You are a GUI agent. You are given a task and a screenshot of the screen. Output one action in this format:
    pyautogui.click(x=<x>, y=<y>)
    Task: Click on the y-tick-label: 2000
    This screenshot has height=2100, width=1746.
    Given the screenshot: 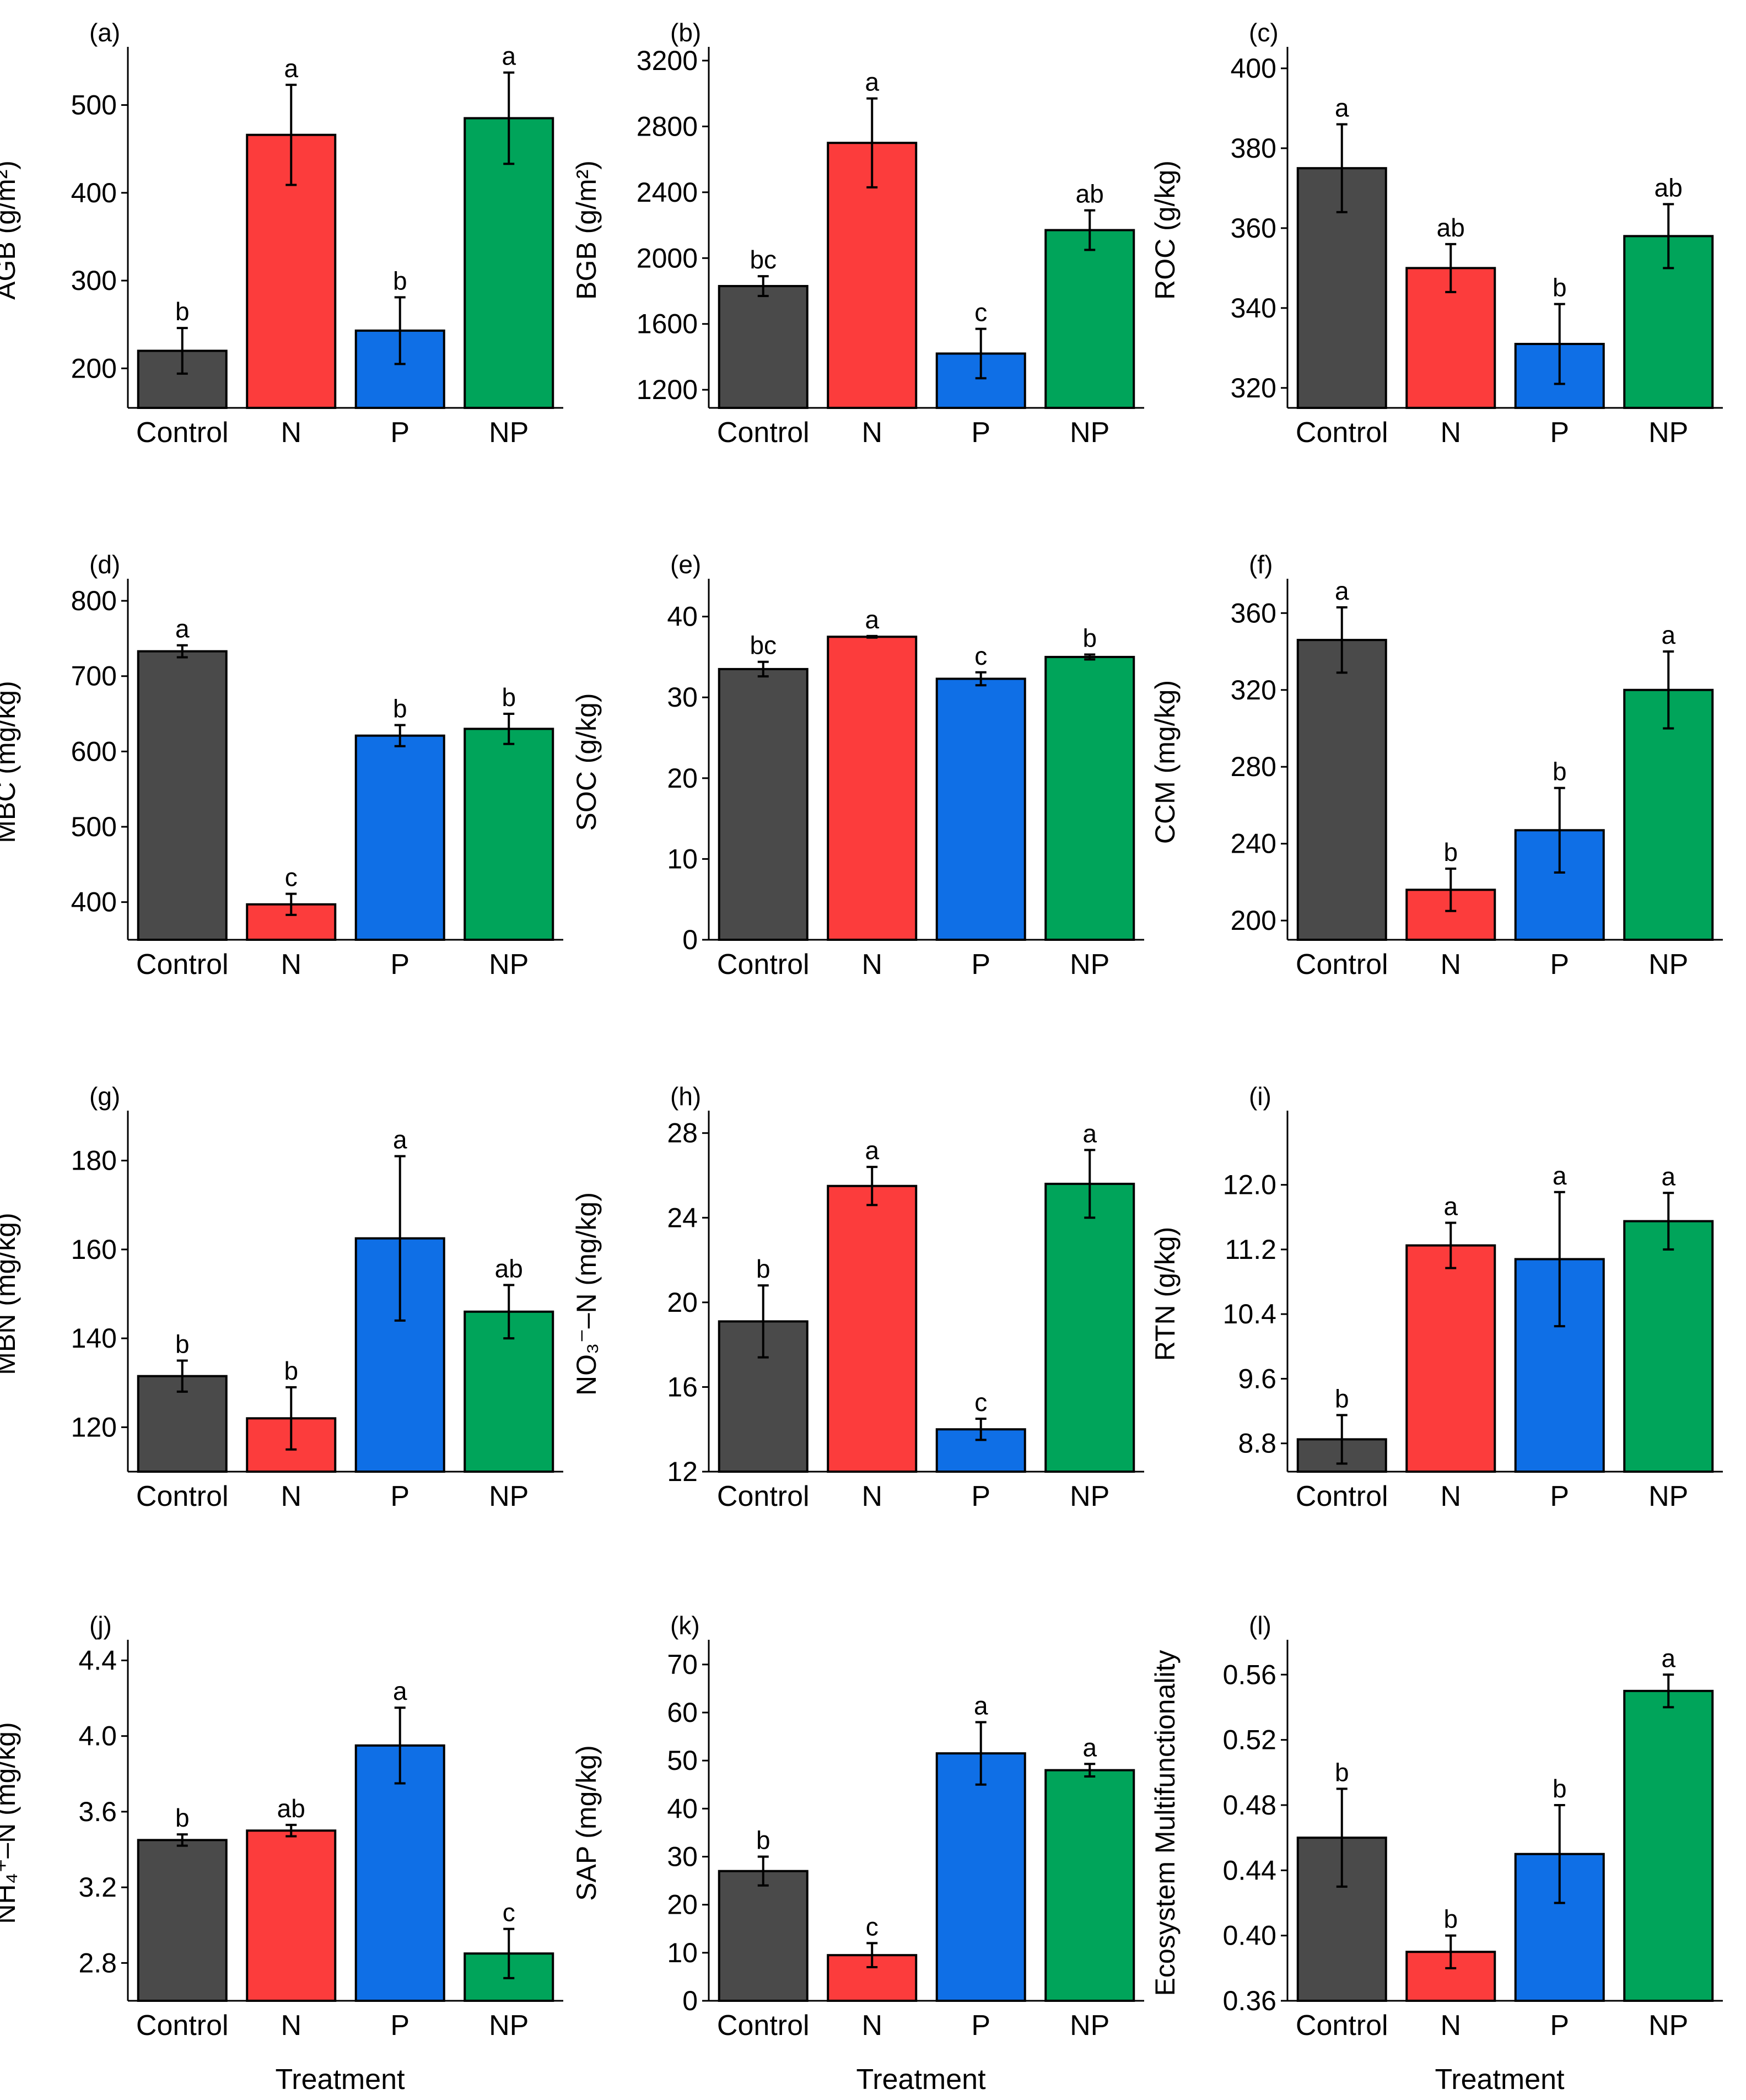 What is the action you would take?
    pyautogui.click(x=667, y=258)
    